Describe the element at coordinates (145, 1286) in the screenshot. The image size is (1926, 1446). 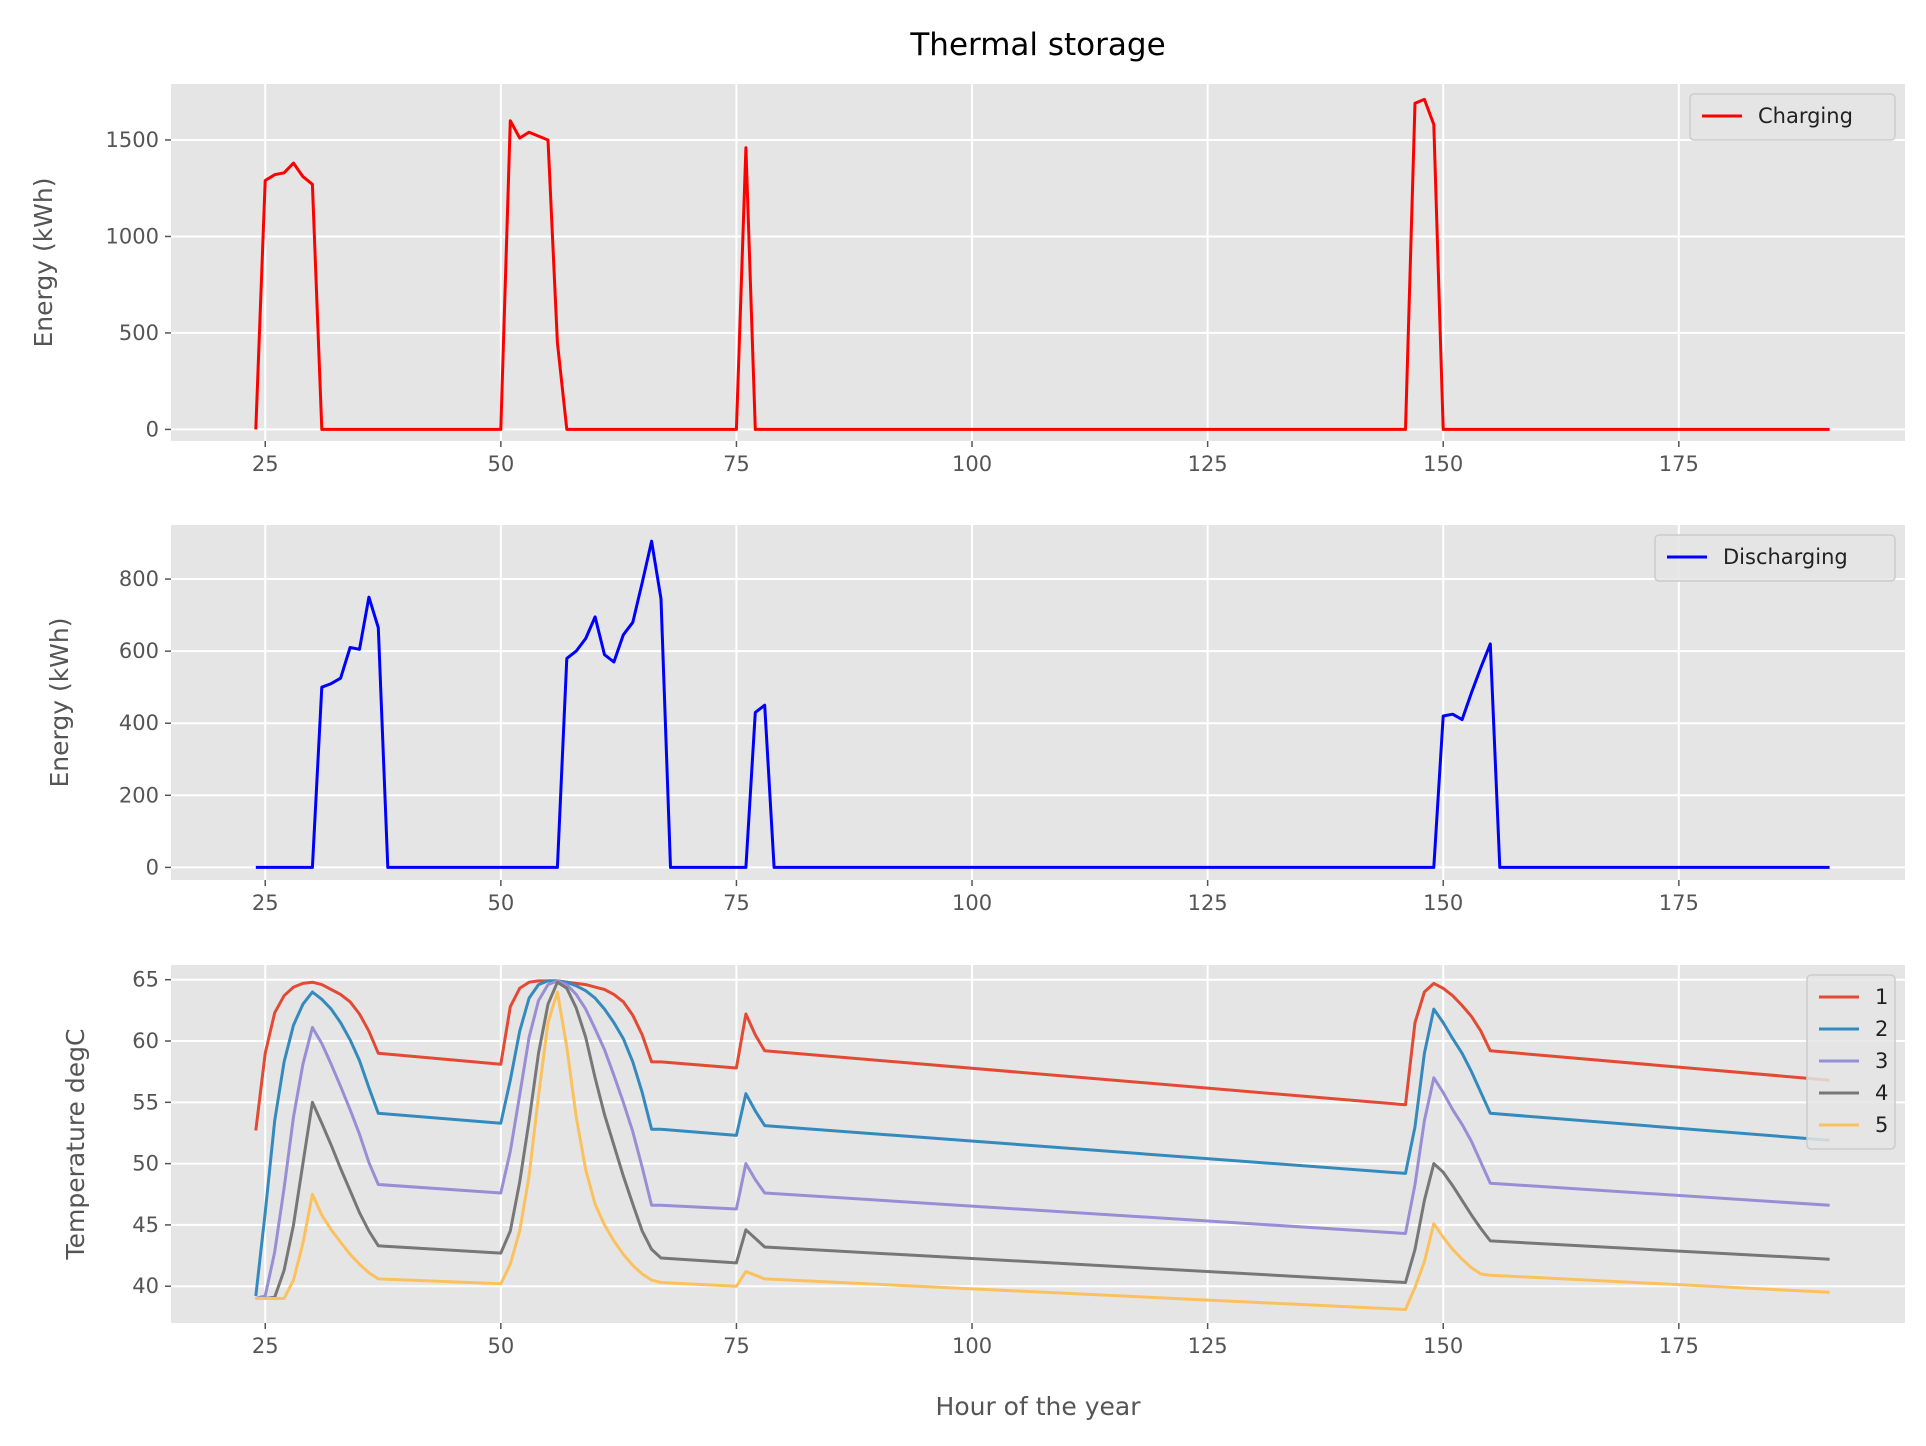
I see `y-tick-label: 40` at that location.